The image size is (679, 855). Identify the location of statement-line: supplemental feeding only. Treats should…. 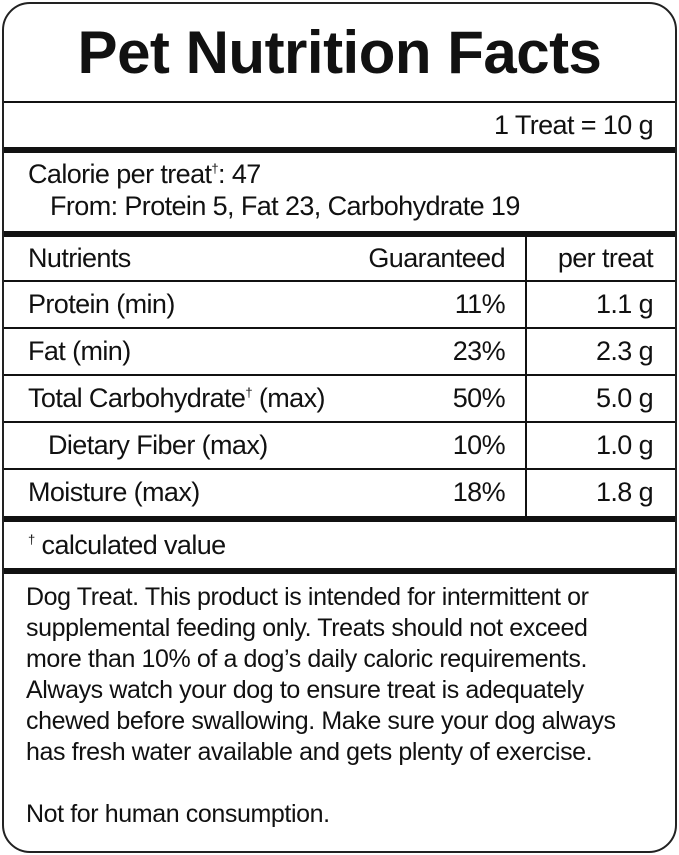
(307, 628).